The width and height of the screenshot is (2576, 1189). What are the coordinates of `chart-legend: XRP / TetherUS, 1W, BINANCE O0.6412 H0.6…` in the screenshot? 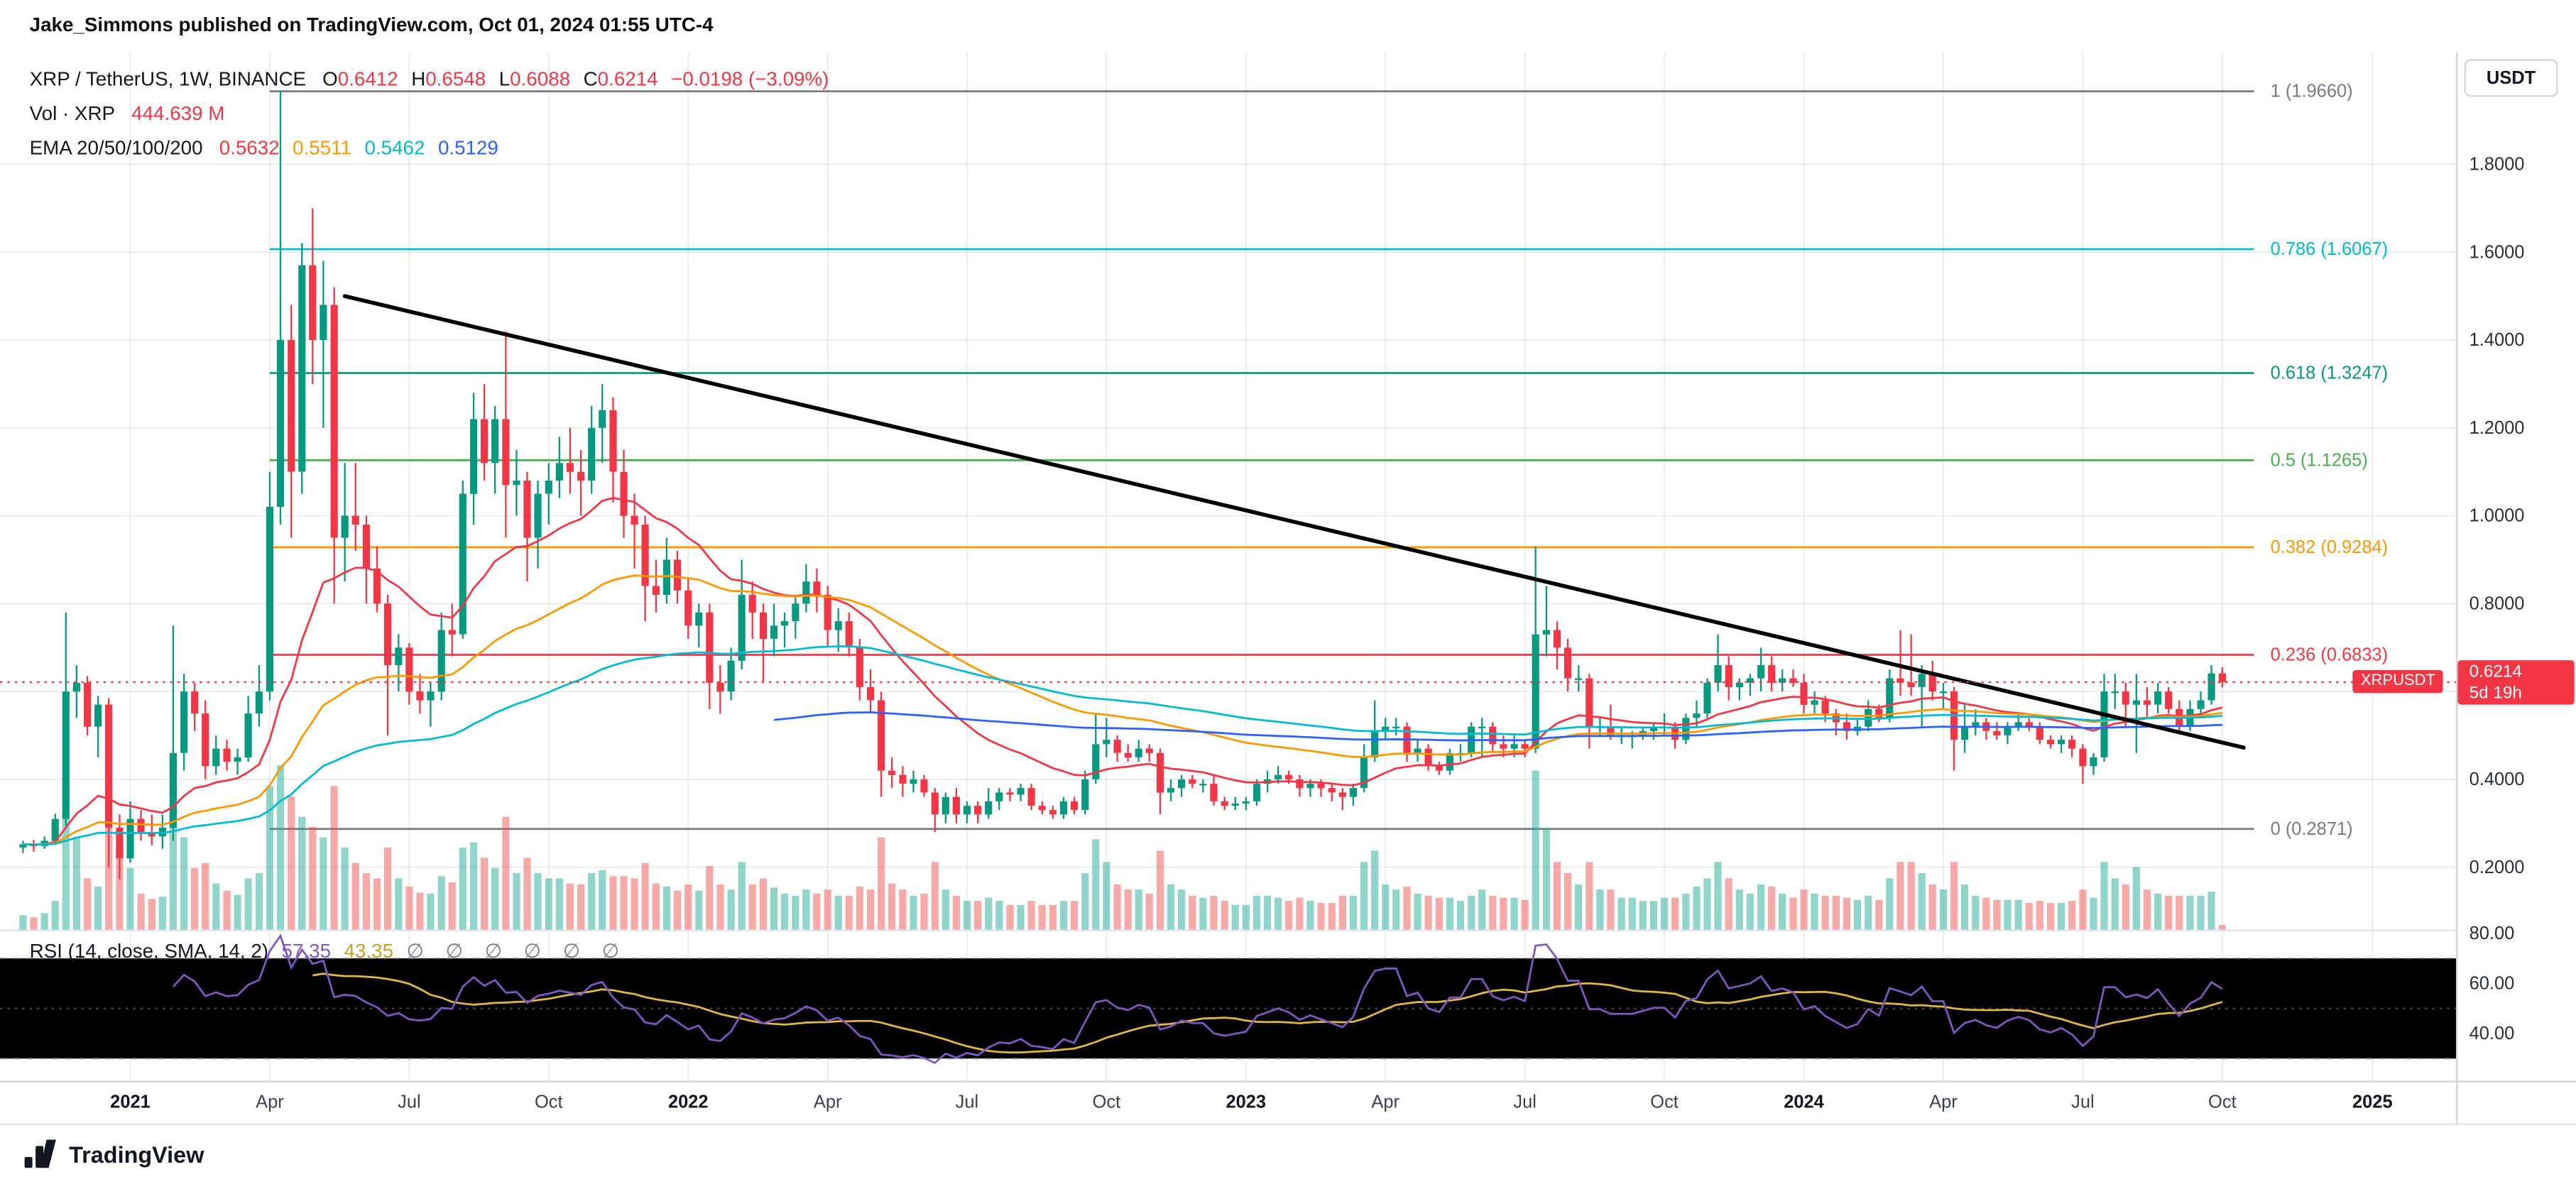 It's located at (429, 113).